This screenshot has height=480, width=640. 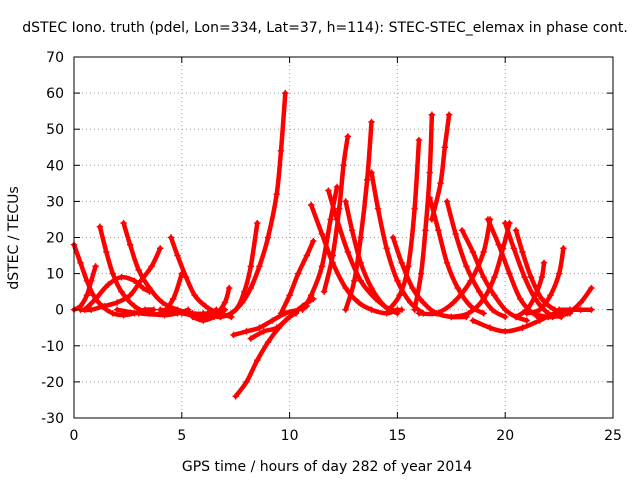 What do you see at coordinates (505, 436) in the screenshot?
I see `x-tick-label: 20` at bounding box center [505, 436].